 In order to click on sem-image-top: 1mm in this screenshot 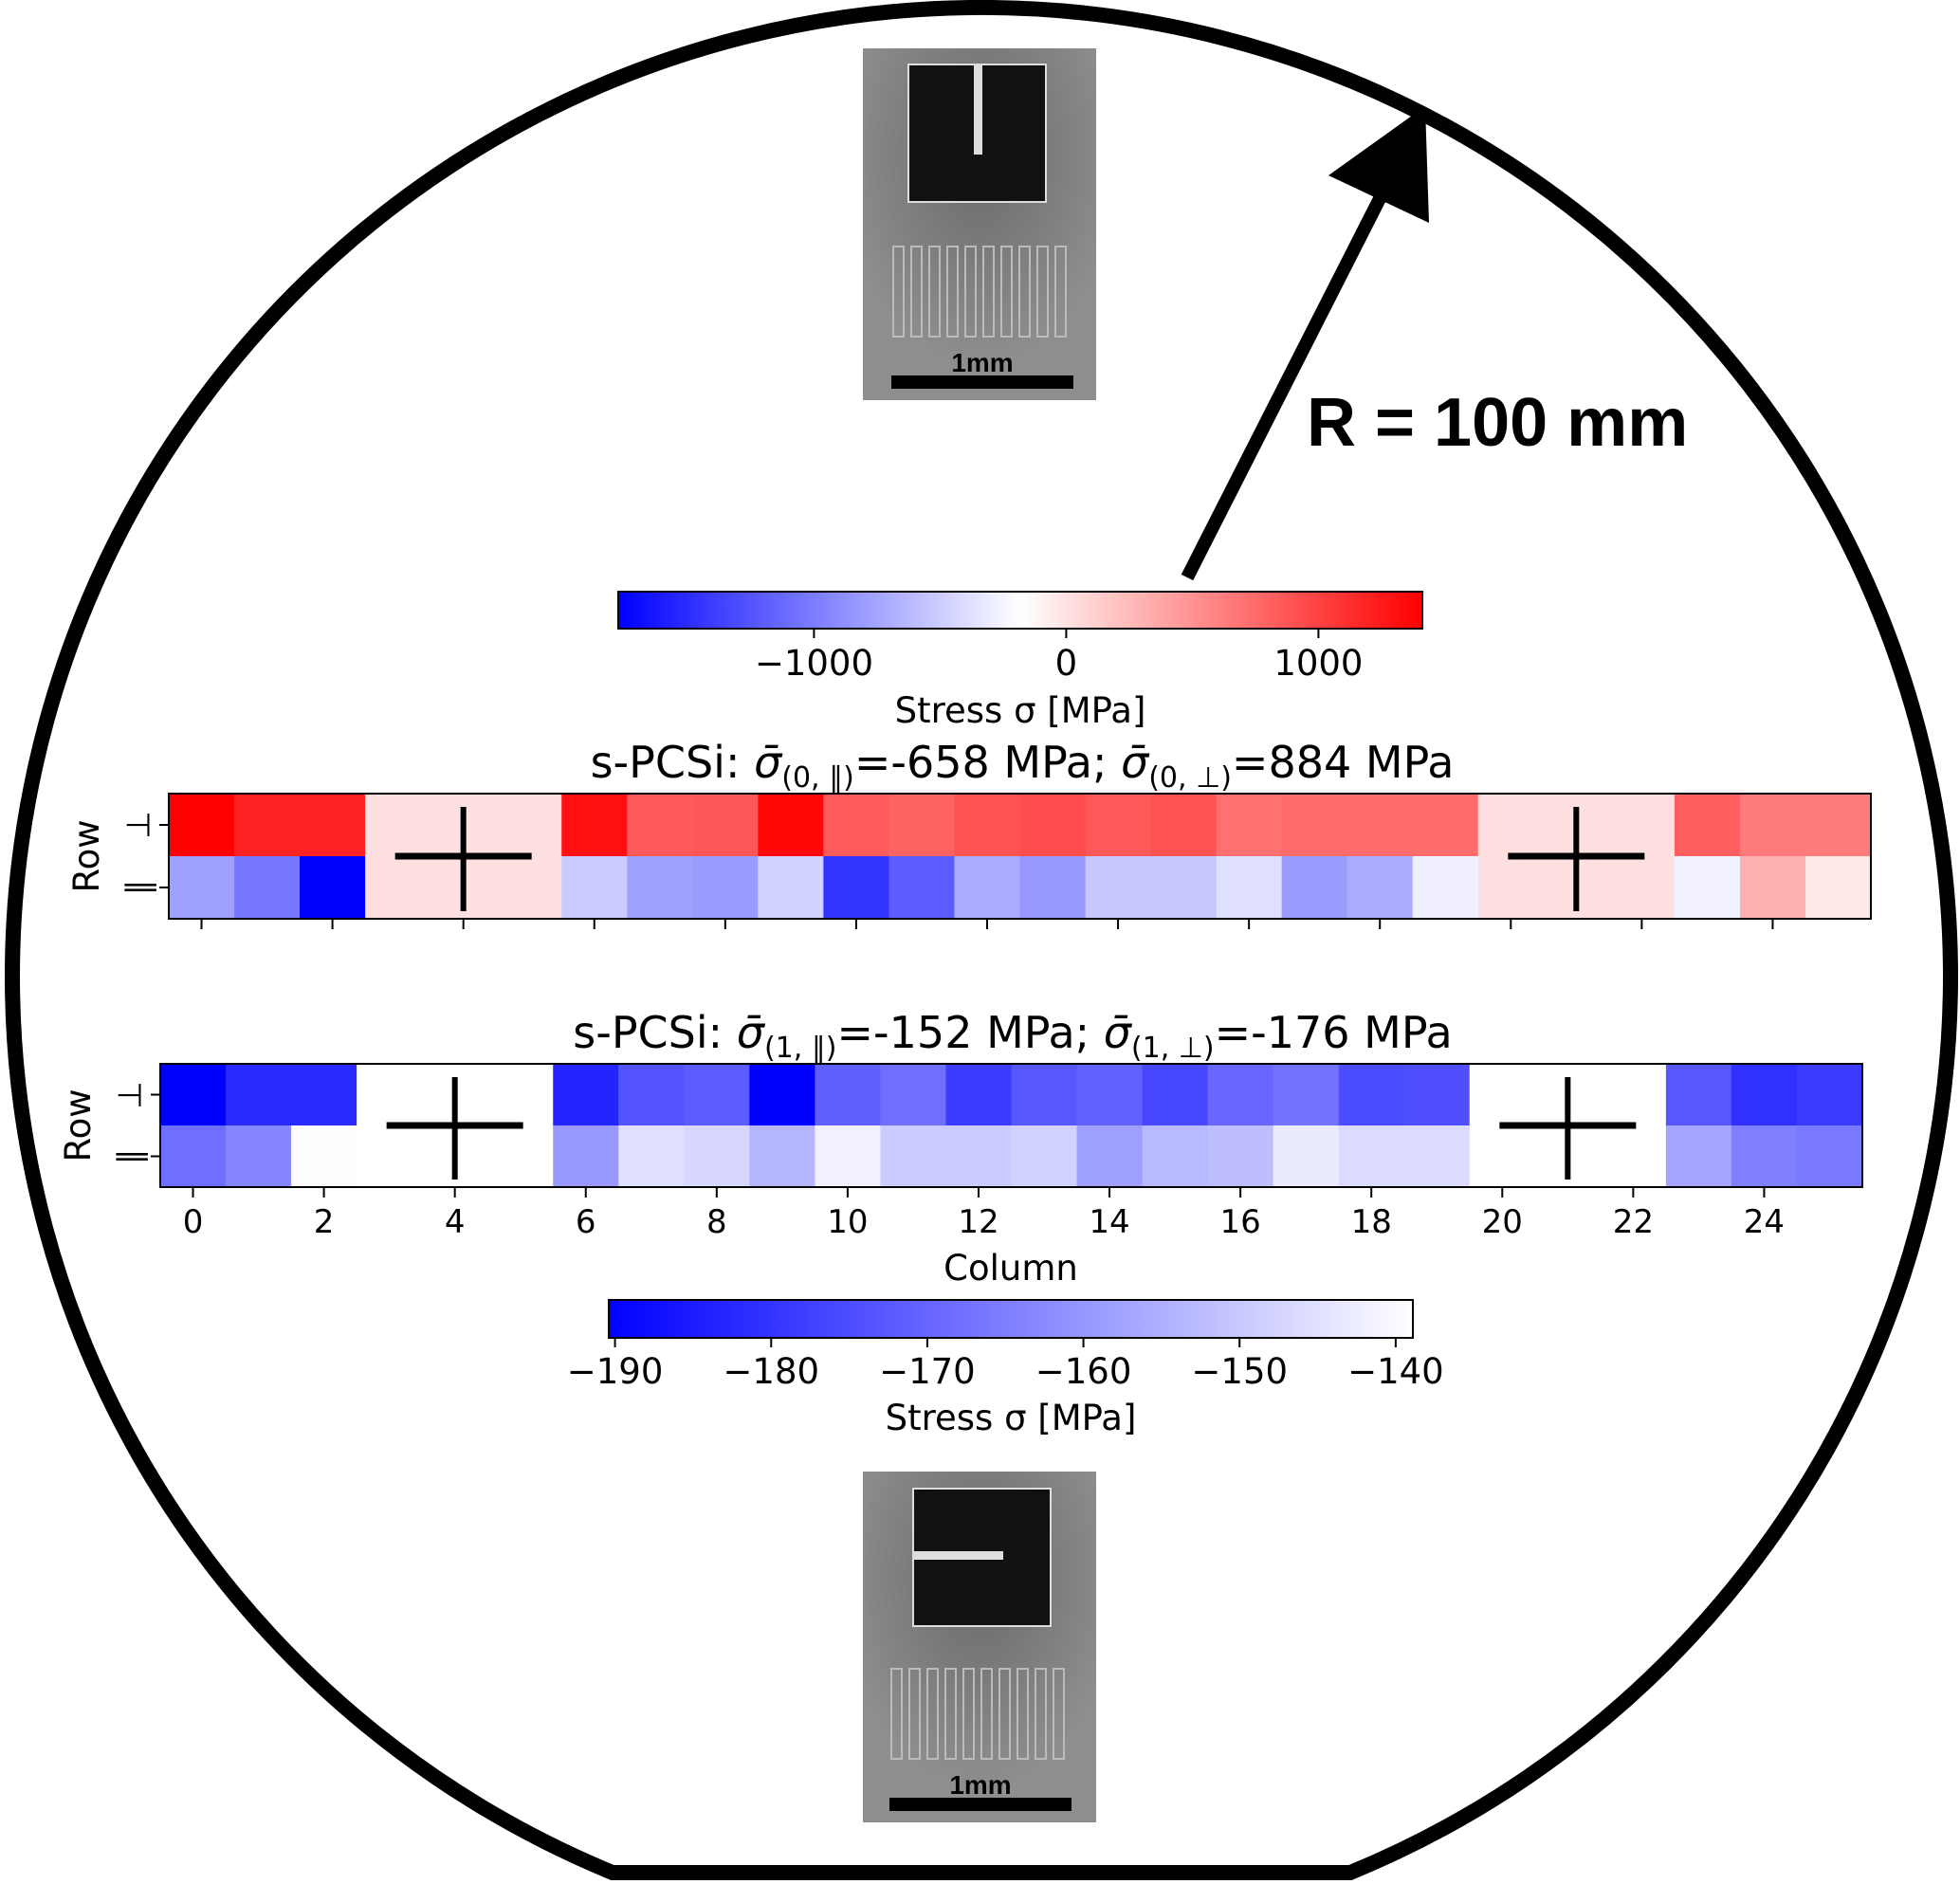, I will do `click(979, 224)`.